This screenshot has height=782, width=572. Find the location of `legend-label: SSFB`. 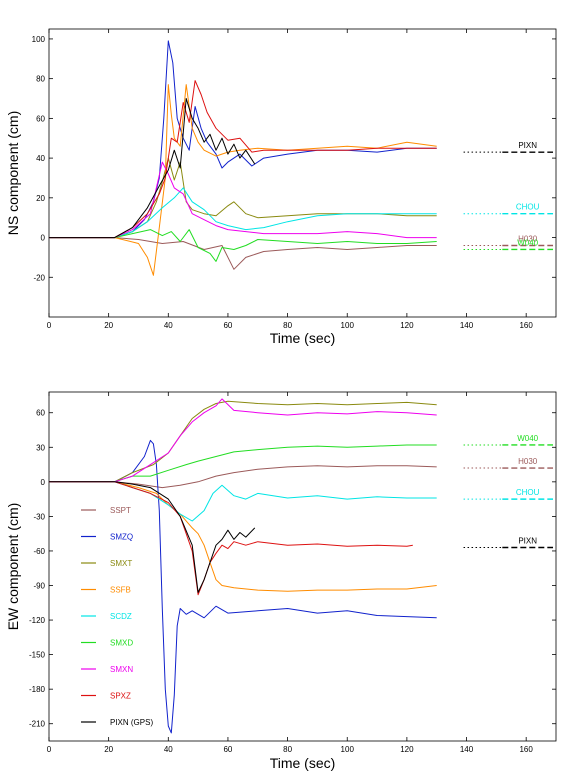

legend-label: SSFB is located at coordinates (120, 590).